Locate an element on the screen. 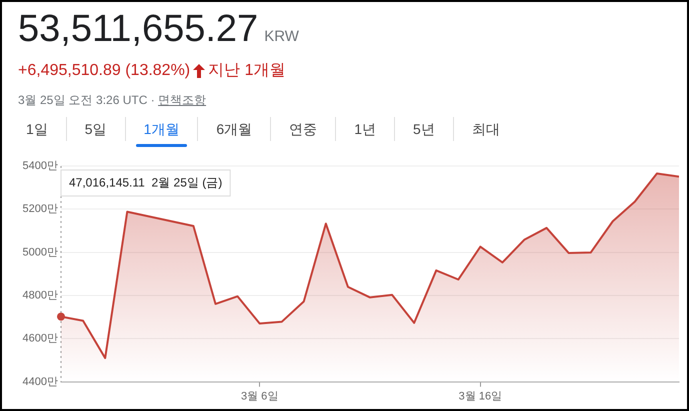 The height and width of the screenshot is (411, 689). y-tick-label: 5400만 is located at coordinates (40, 166).